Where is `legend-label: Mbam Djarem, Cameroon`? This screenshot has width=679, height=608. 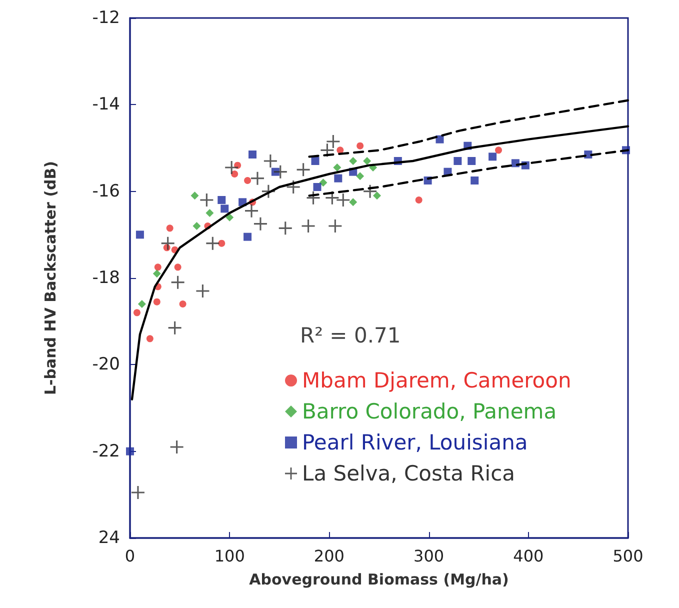
legend-label: Mbam Djarem, Cameroon is located at coordinates (437, 380).